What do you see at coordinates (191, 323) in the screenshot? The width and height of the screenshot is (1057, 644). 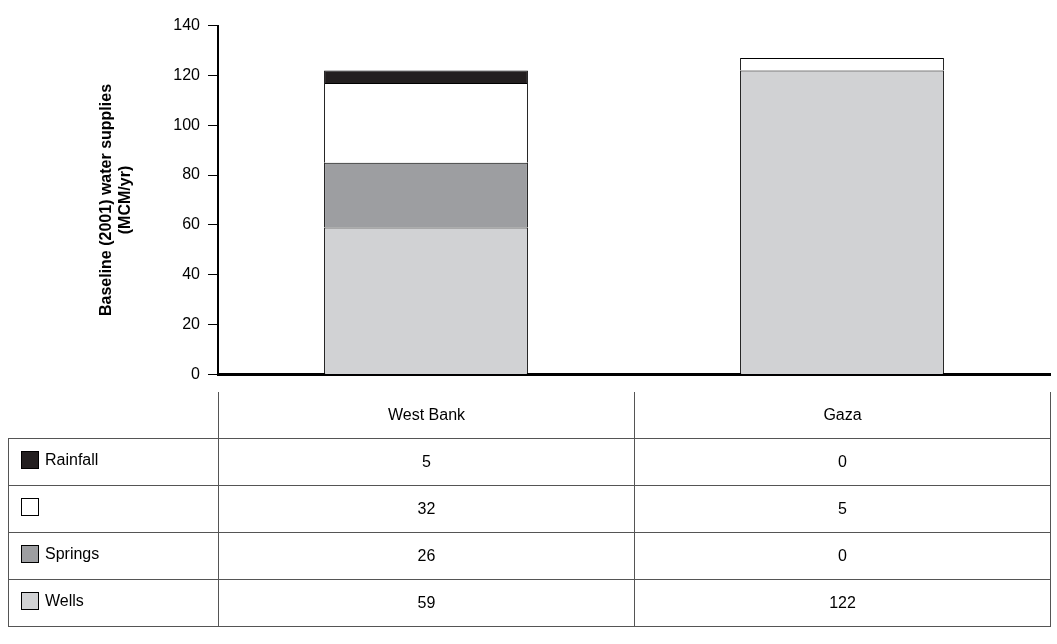 I see `y-tick-label: 20` at bounding box center [191, 323].